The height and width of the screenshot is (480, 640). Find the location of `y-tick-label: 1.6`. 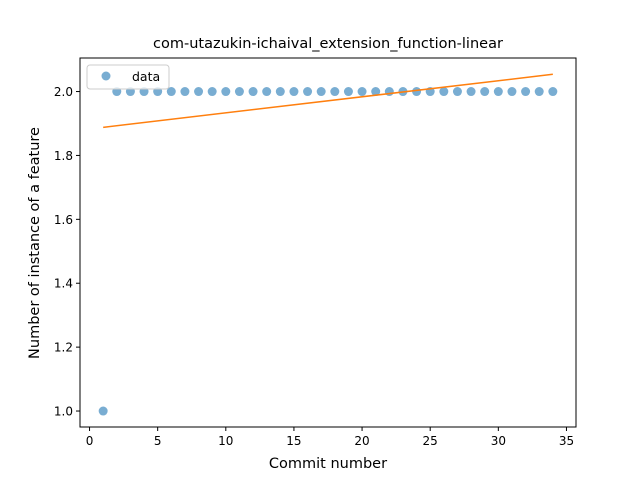

y-tick-label: 1.6 is located at coordinates (63, 220).